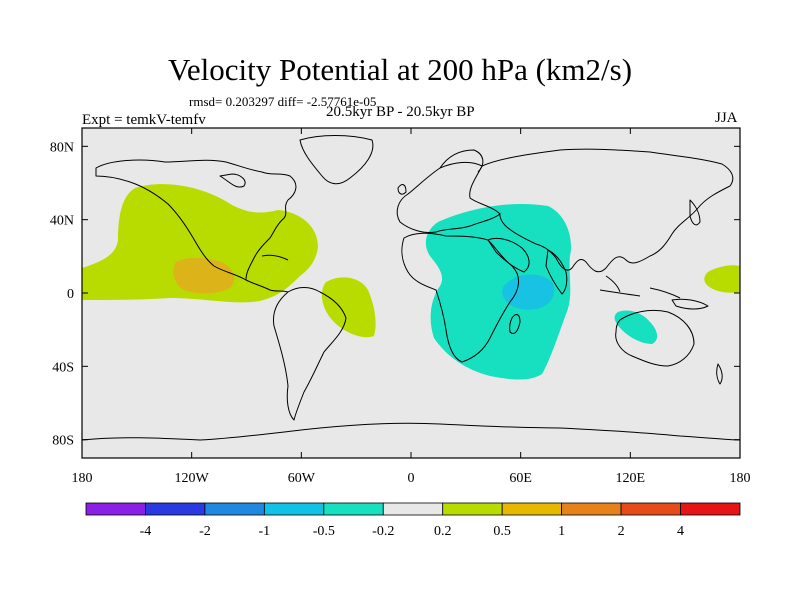  Describe the element at coordinates (640, 287) in the screenshot. I see `coast-indonesia` at that location.